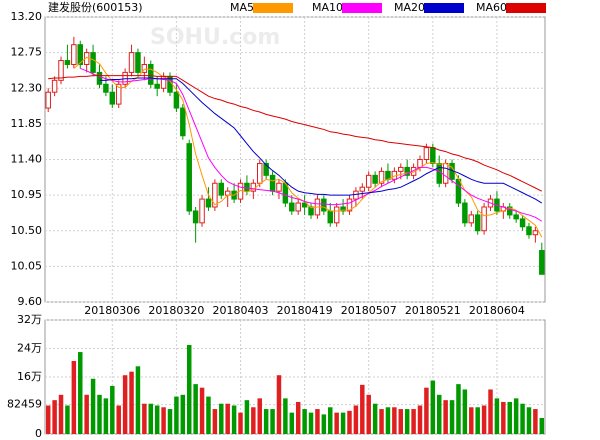 The image size is (600, 440). Describe the element at coordinates (27, 123) in the screenshot. I see `y-tick-label: 11.85` at that location.